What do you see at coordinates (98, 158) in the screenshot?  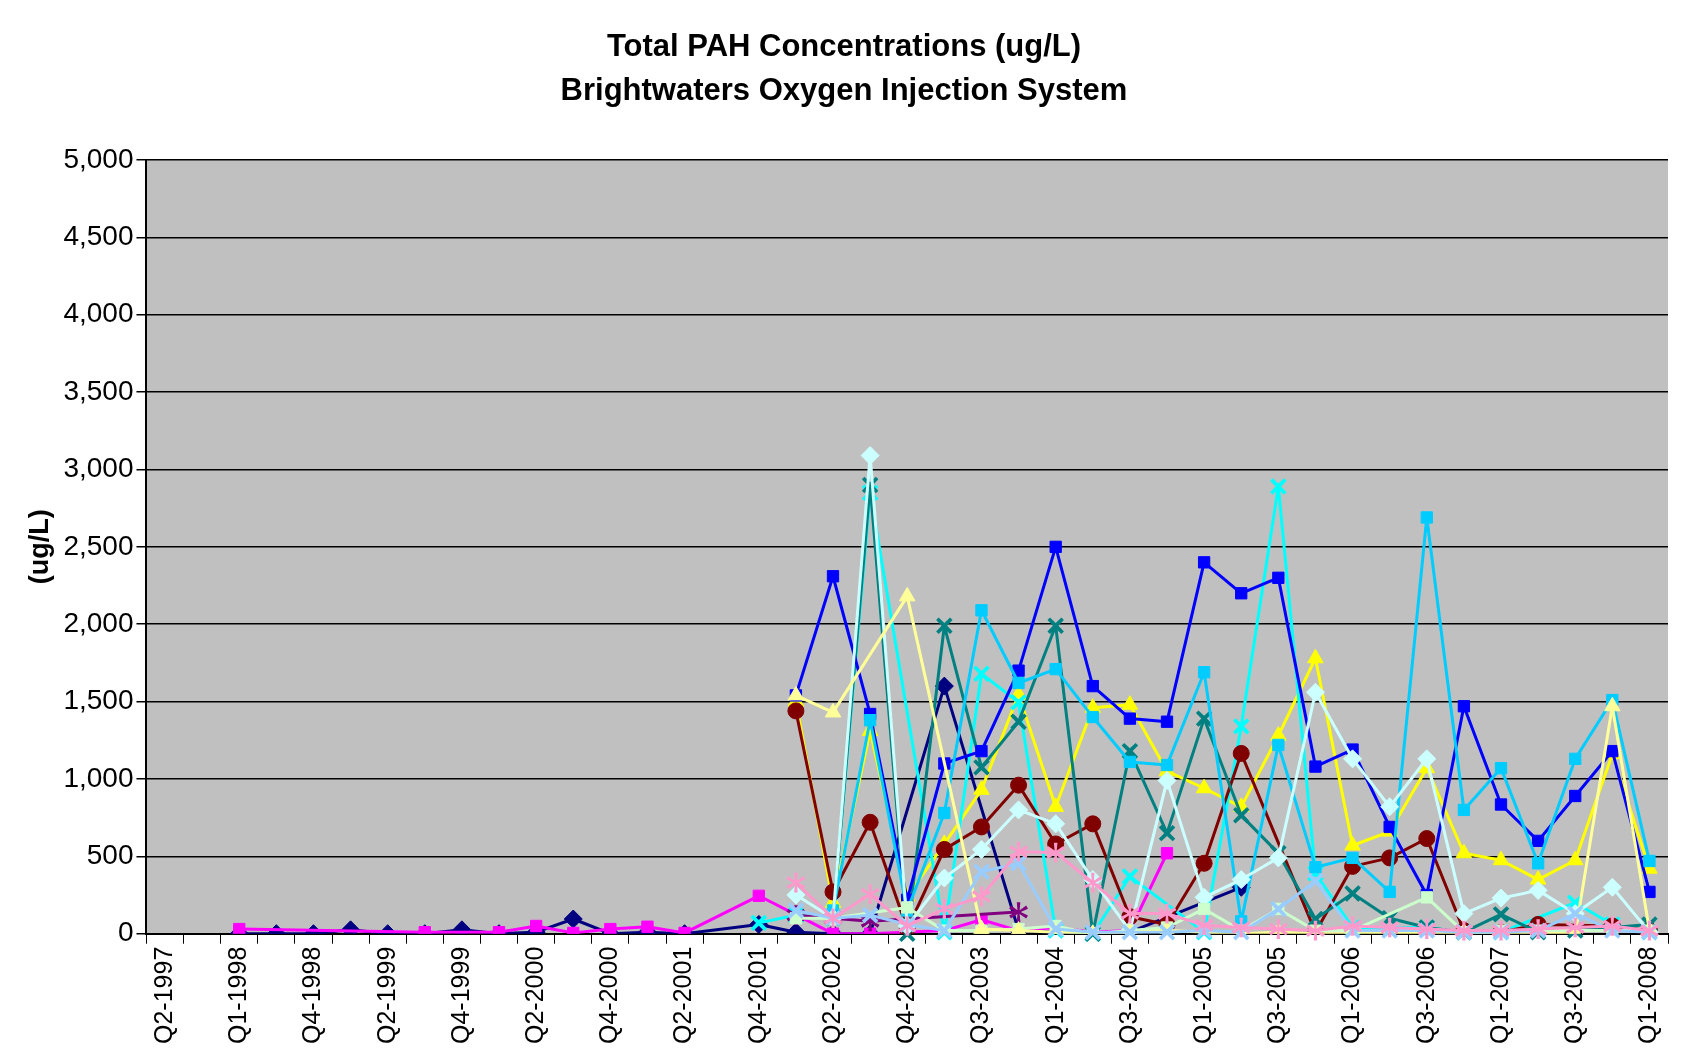 I see `y-tick-label: 5,000` at bounding box center [98, 158].